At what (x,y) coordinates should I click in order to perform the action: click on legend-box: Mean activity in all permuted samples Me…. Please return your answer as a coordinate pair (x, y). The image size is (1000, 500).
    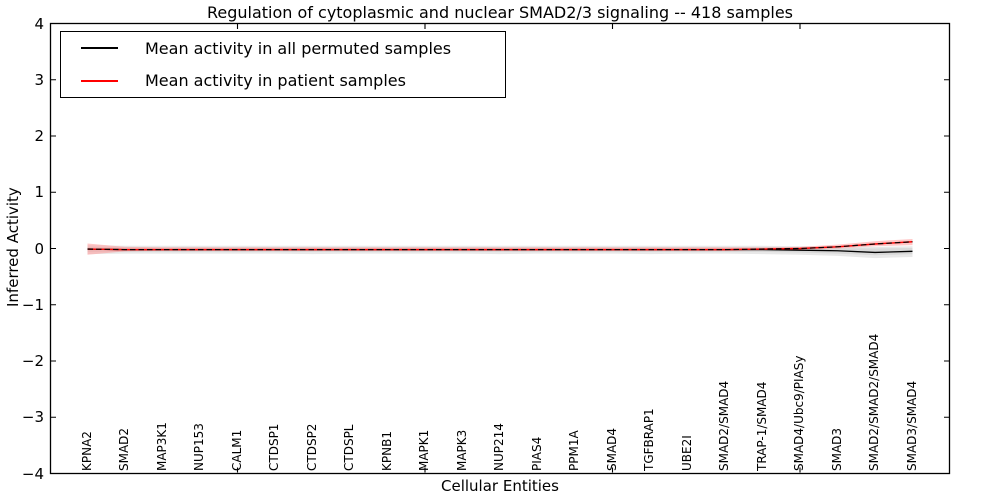
    Looking at the image, I should click on (283, 64).